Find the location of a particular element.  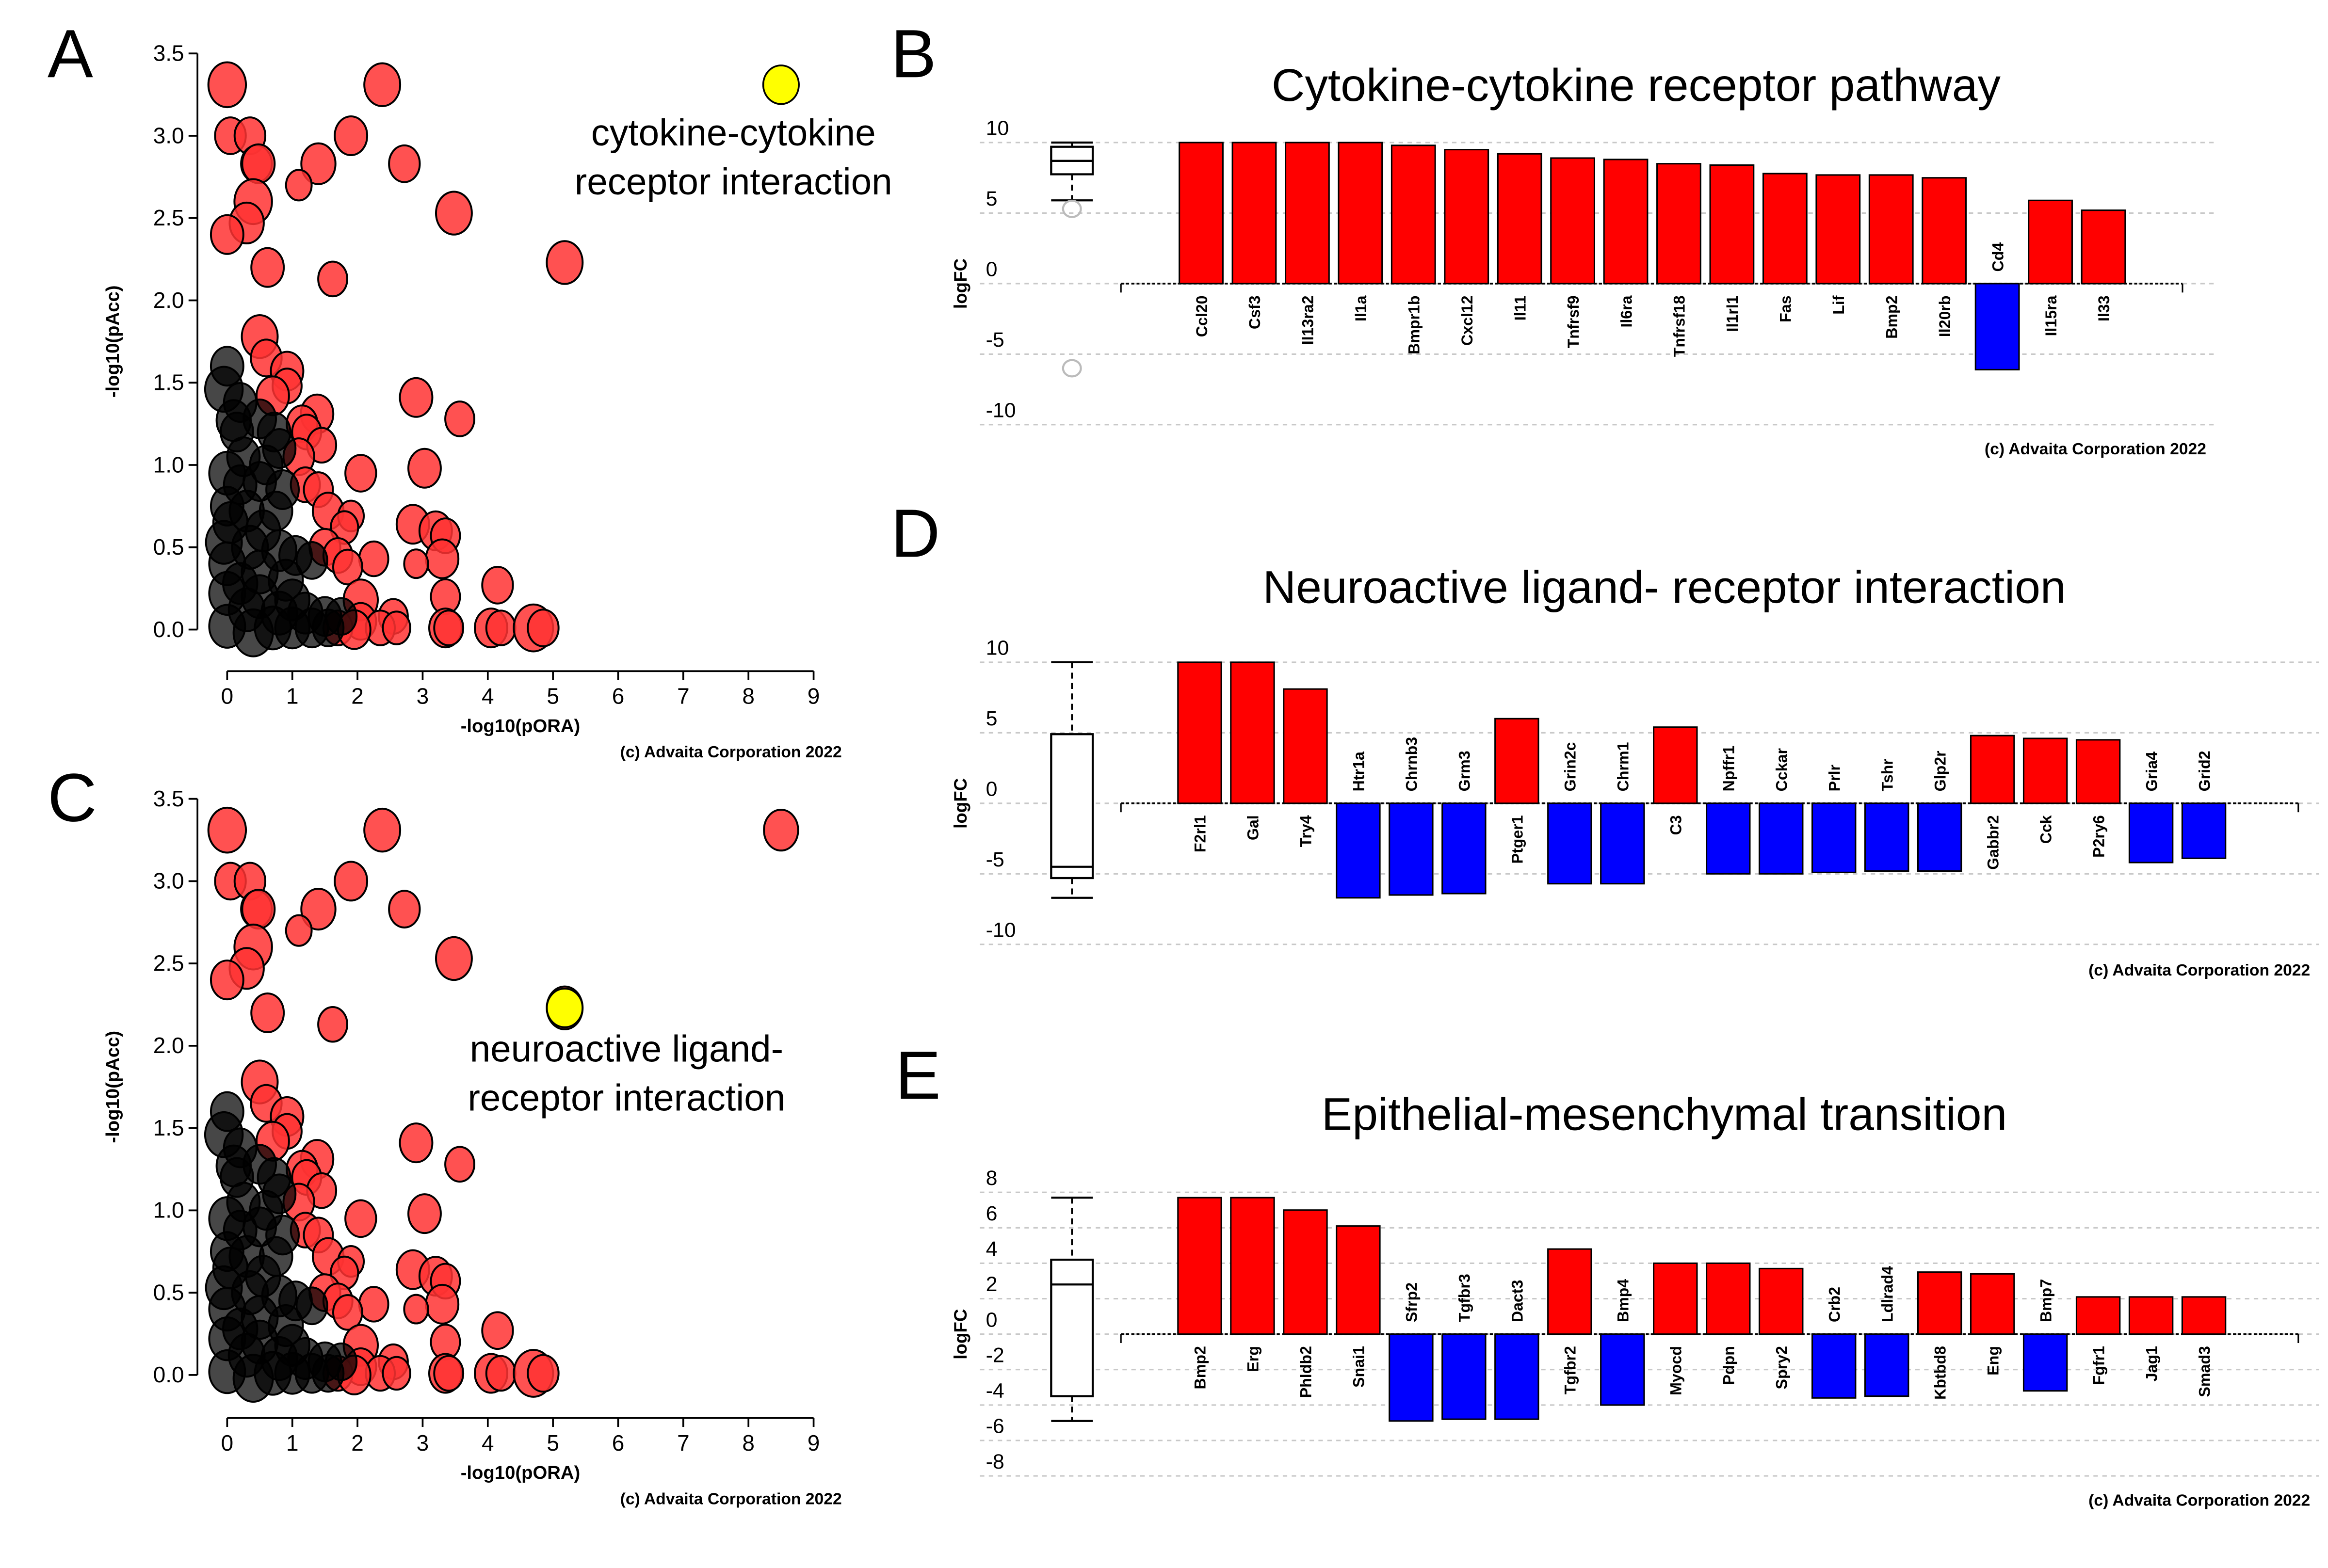

gene-label: Pdpn is located at coordinates (1729, 1365).